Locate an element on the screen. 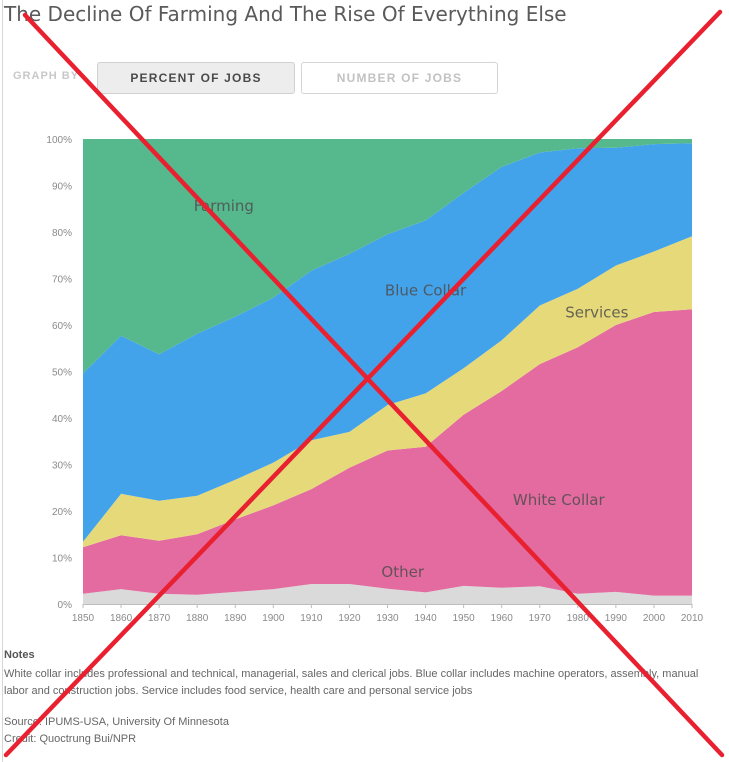 The width and height of the screenshot is (729, 762). y-tick-label: 100% is located at coordinates (59, 140).